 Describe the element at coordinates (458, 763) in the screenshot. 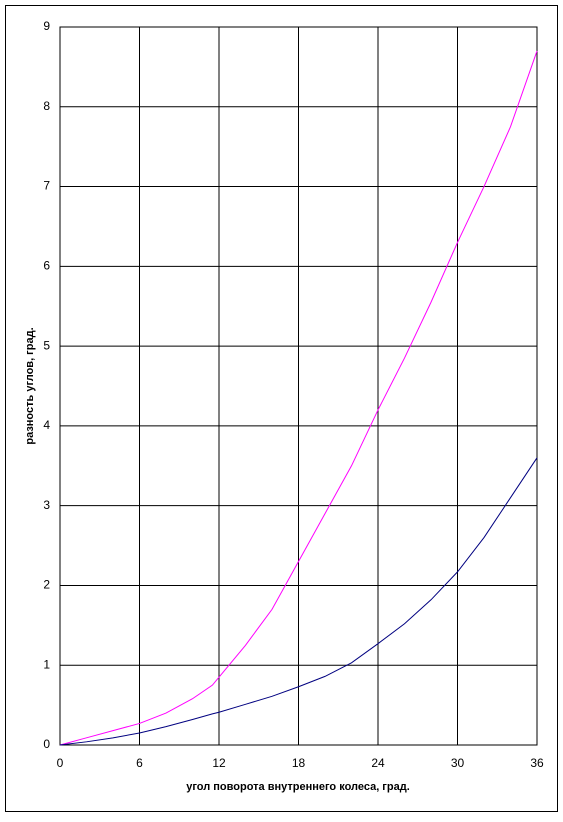

I see `x-tick-label: 30` at that location.